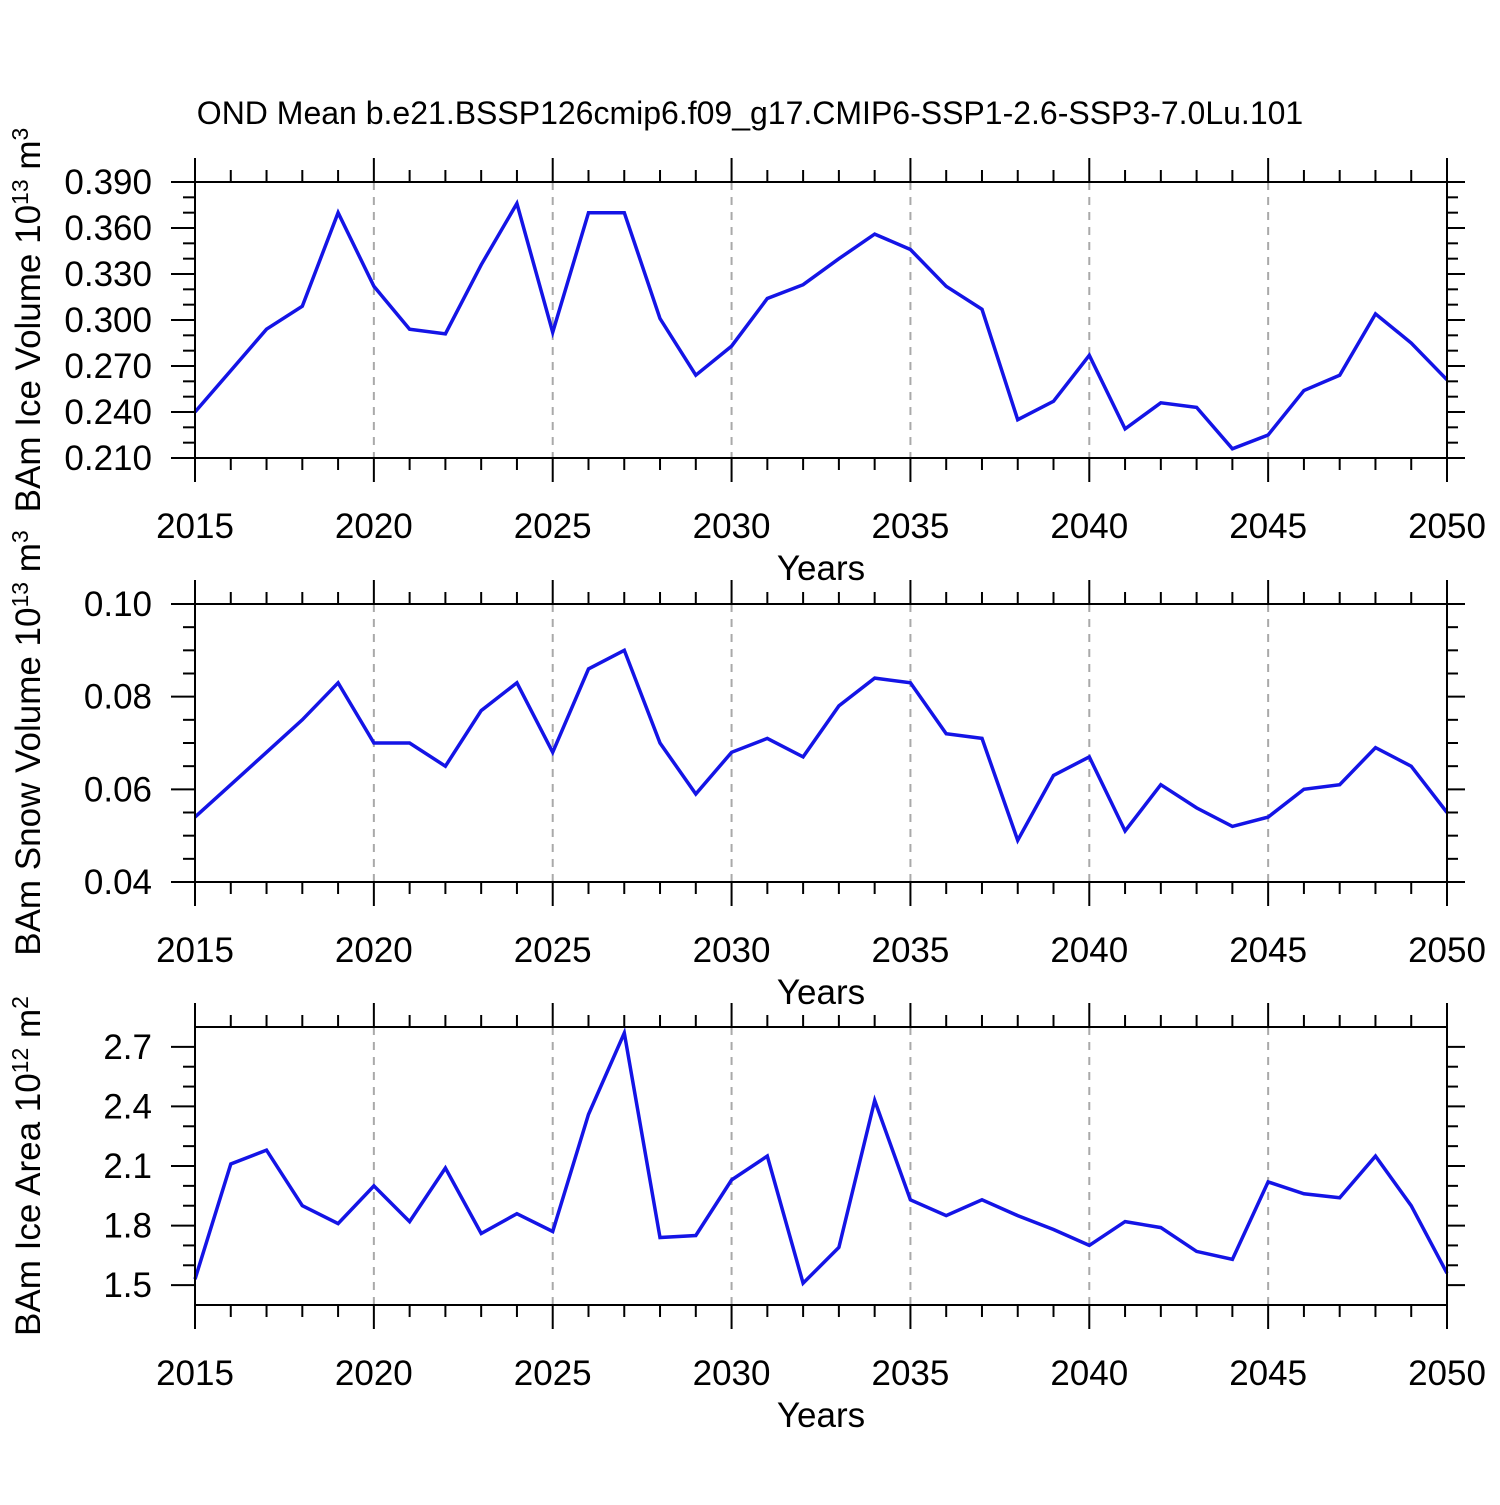 The image size is (1500, 1505). I want to click on y-tick-label: 0.360, so click(108, 228).